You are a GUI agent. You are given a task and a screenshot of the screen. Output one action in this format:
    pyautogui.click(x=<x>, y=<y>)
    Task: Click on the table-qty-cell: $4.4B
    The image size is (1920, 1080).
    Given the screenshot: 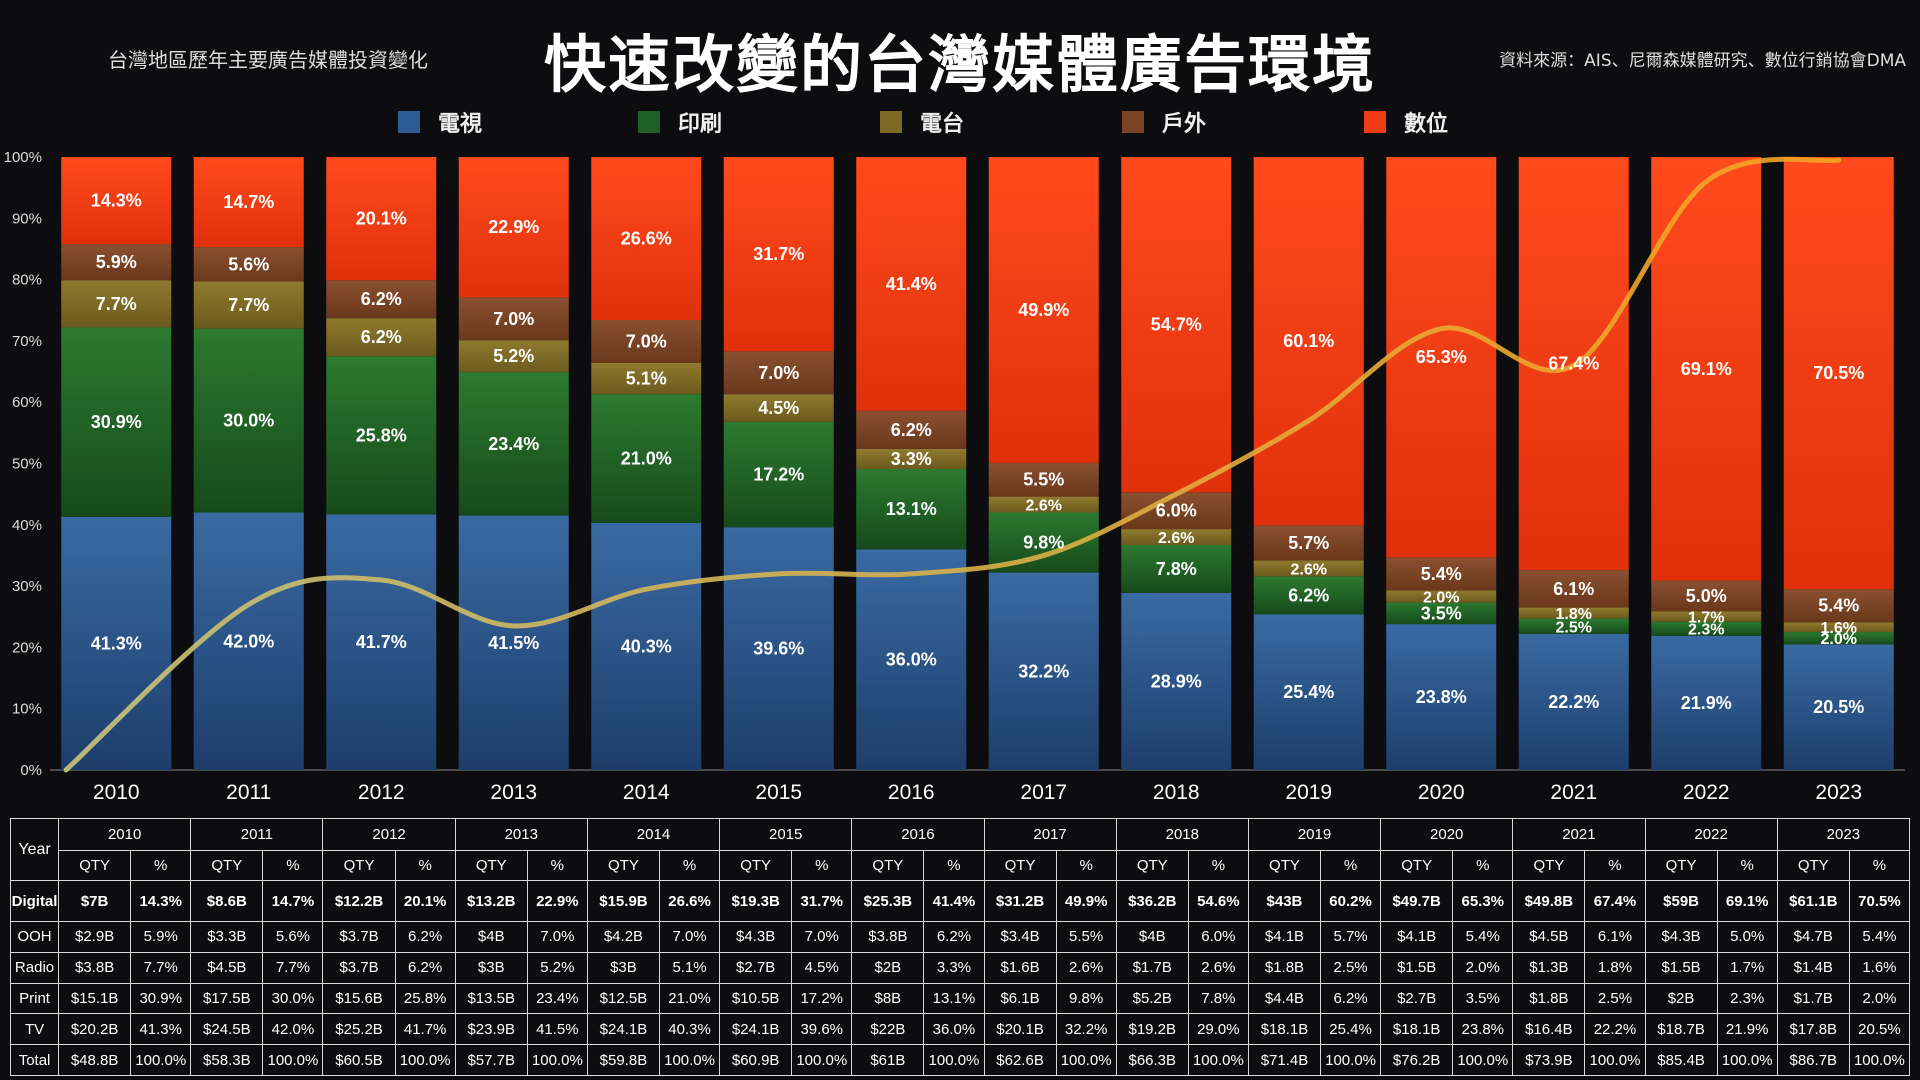 What is the action you would take?
    pyautogui.click(x=1284, y=998)
    